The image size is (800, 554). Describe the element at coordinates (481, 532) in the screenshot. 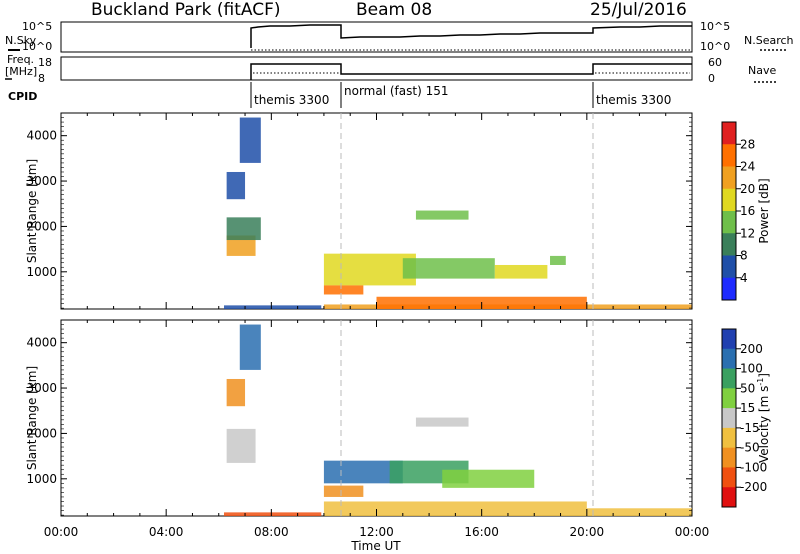

I see `x-tick-label: 16:00` at that location.